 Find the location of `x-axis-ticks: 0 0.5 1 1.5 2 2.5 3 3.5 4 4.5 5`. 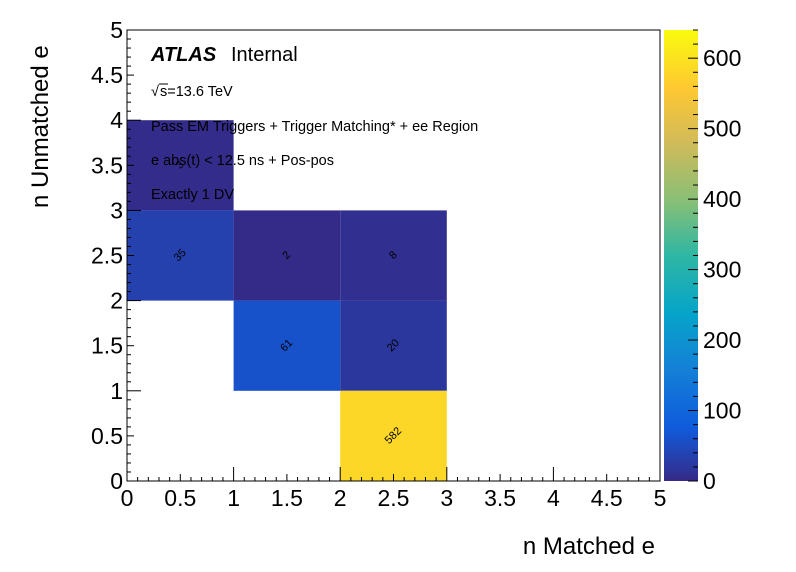

x-axis-ticks: 0 0.5 1 1.5 2 2.5 3 3.5 4 4.5 5 is located at coordinates (394, 489).